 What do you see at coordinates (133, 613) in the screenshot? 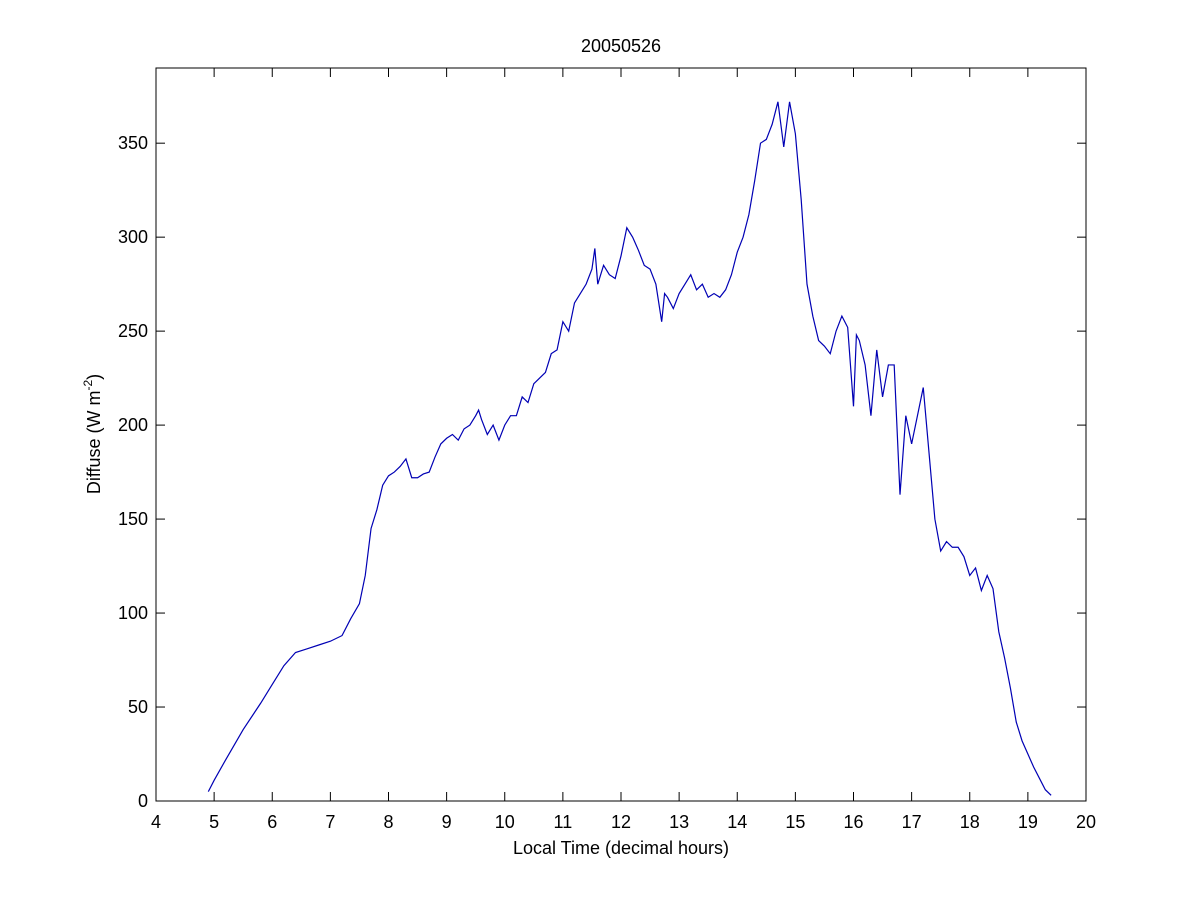
I see `y-tick-label: 100` at bounding box center [133, 613].